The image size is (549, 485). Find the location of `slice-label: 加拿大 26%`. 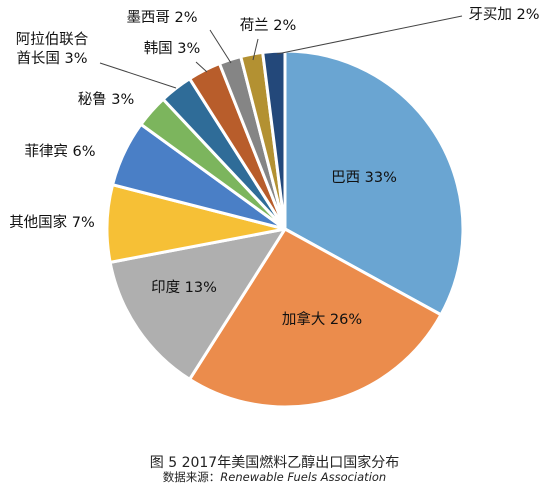

slice-label: 加拿大 26% is located at coordinates (322, 319).